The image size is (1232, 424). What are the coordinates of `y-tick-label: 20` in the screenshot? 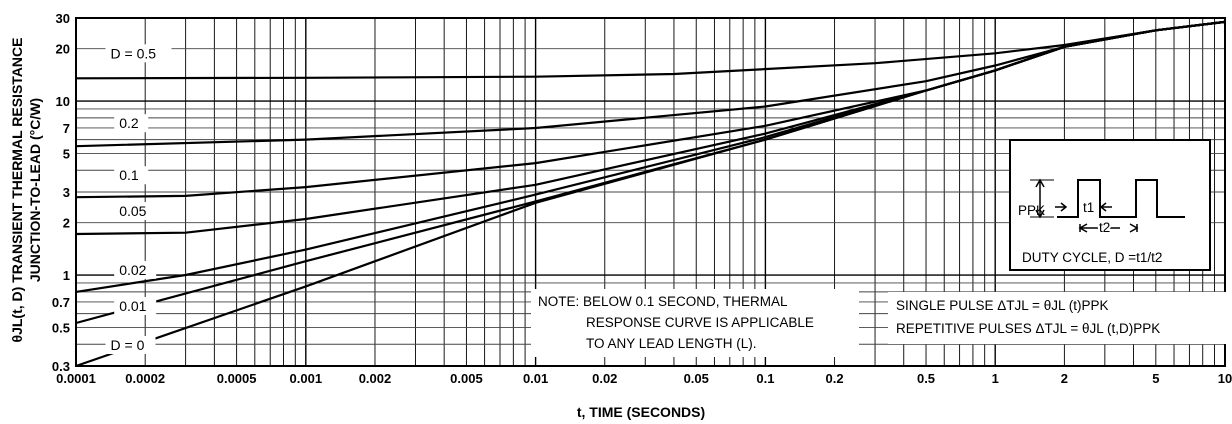 It's located at (63, 49).